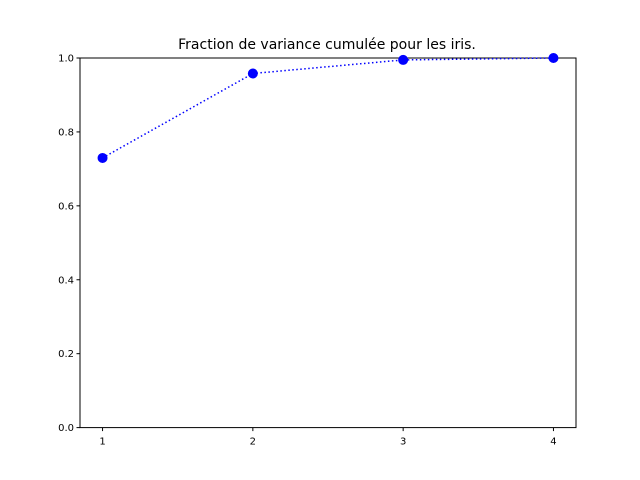 The width and height of the screenshot is (640, 480). What do you see at coordinates (66, 280) in the screenshot?
I see `y-tick-label: 0.4` at bounding box center [66, 280].